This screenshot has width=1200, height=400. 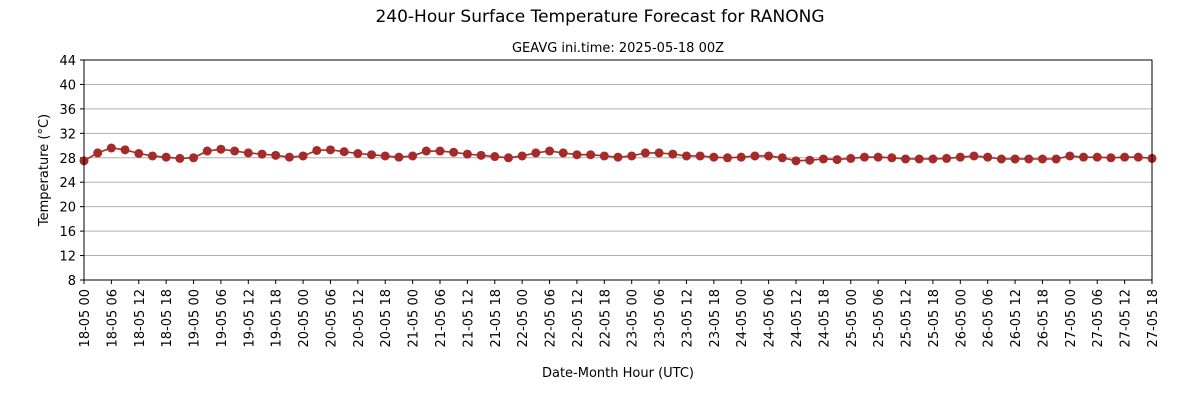 What do you see at coordinates (797, 318) in the screenshot?
I see `x-tick-label: 24-05 12` at bounding box center [797, 318].